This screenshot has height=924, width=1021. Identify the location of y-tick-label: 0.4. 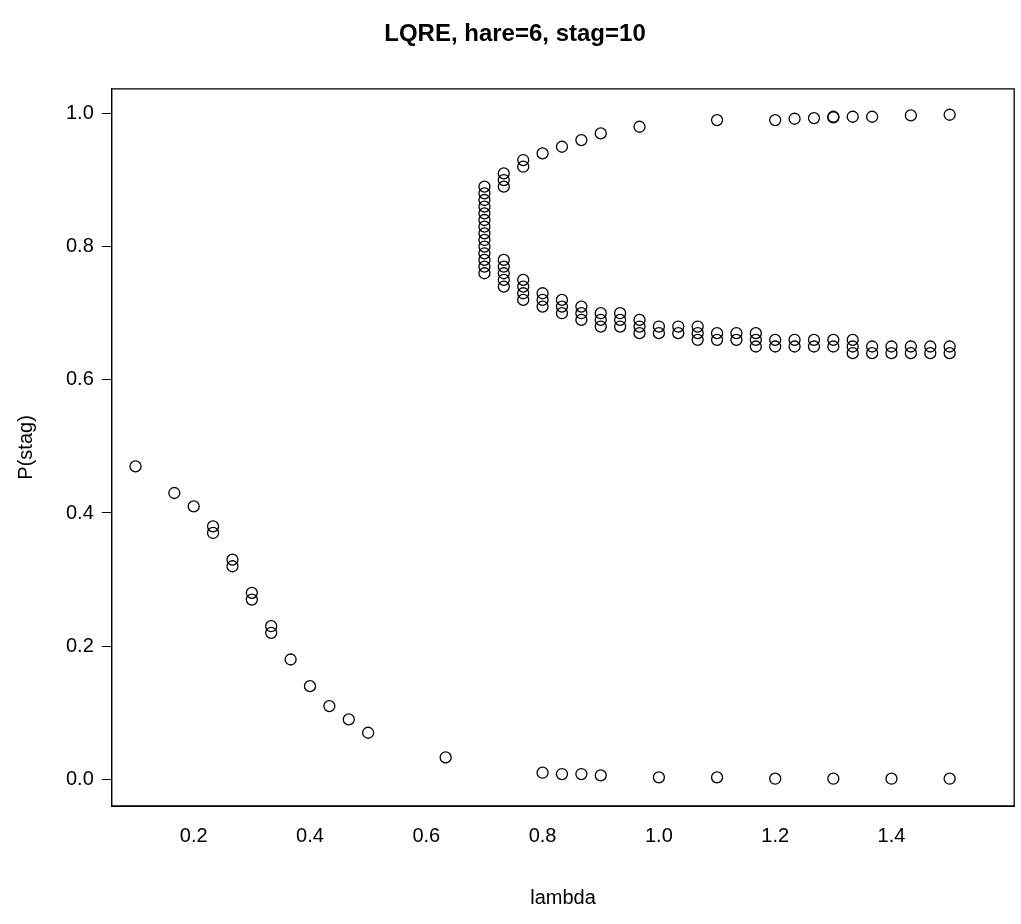
(79, 511).